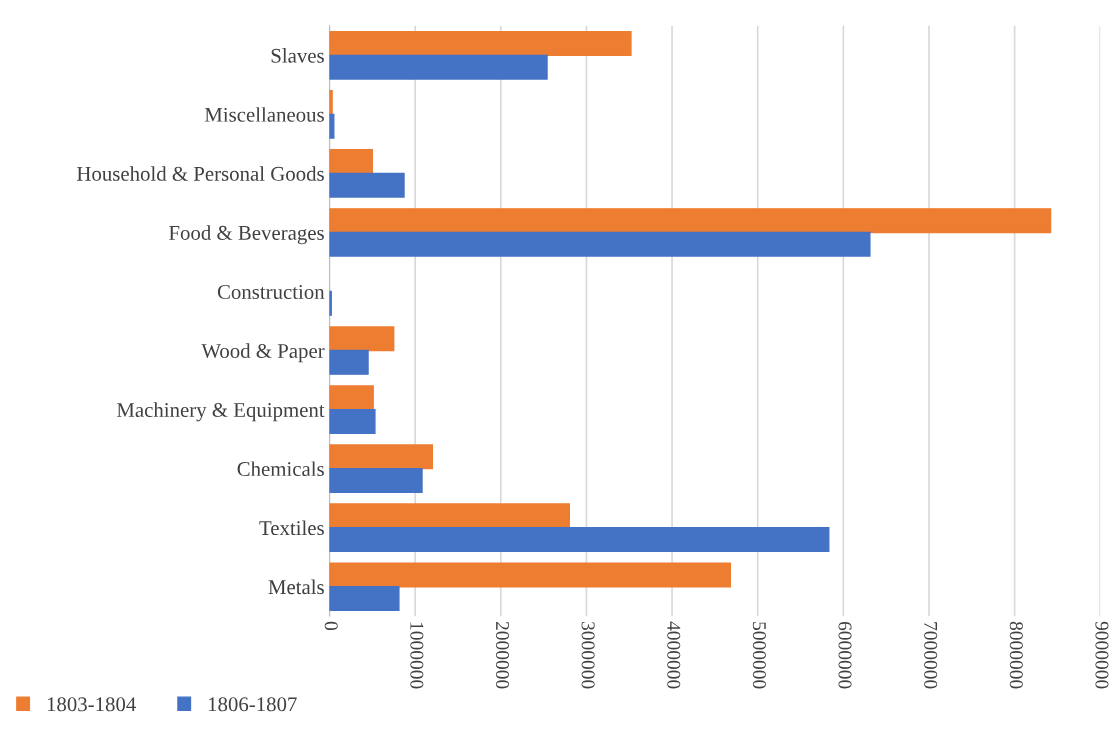  What do you see at coordinates (200, 173) in the screenshot?
I see `y-tick-label: Household & Personal Goods` at bounding box center [200, 173].